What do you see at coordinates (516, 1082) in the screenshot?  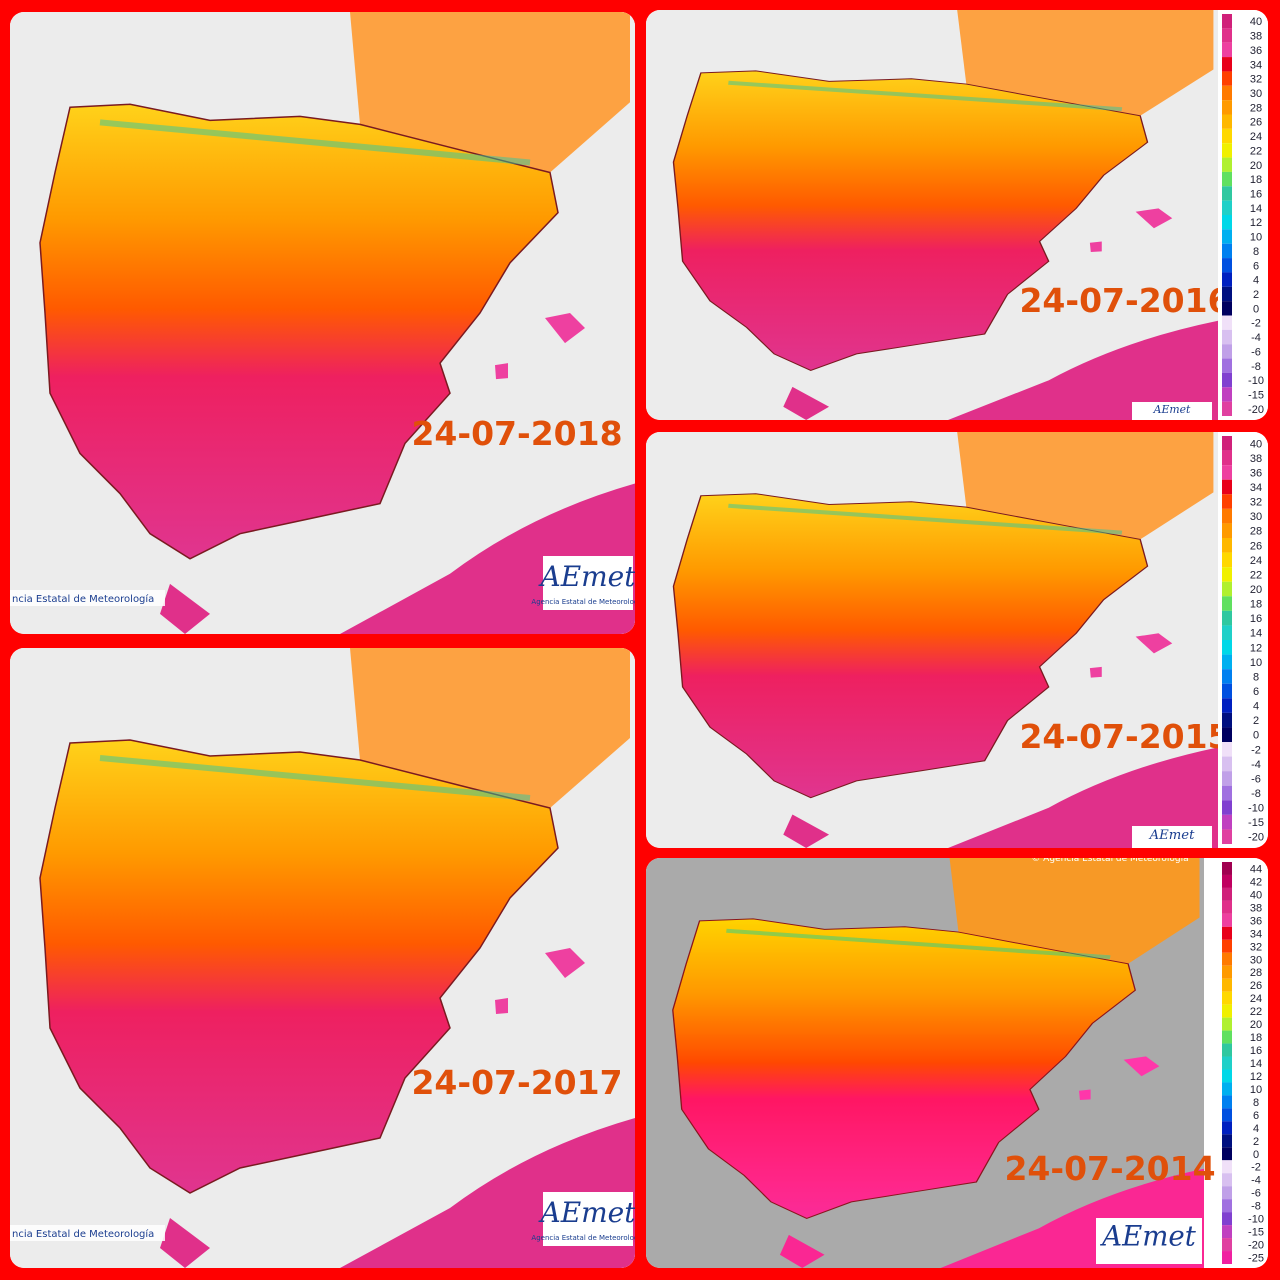 I see `date-label: 24-07-2017` at bounding box center [516, 1082].